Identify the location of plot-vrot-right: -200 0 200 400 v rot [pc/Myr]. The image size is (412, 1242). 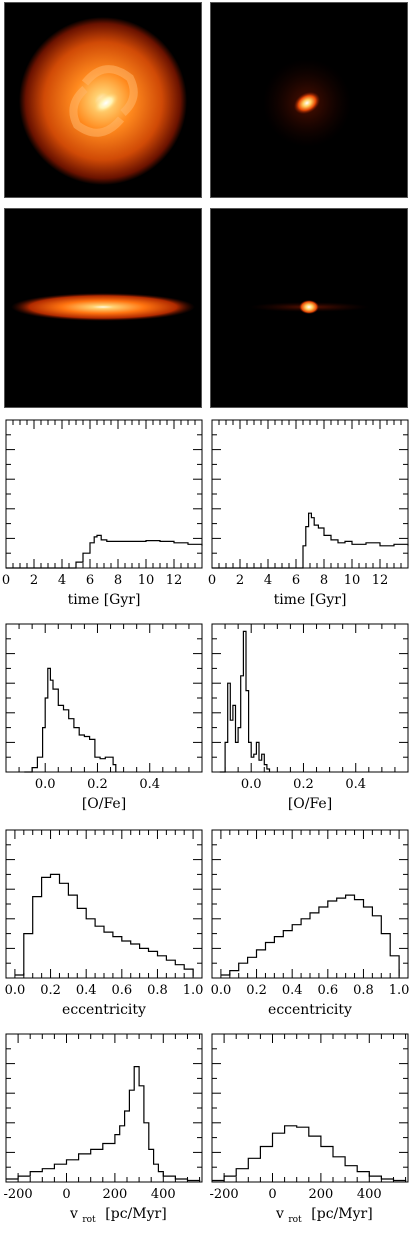
(309, 1129).